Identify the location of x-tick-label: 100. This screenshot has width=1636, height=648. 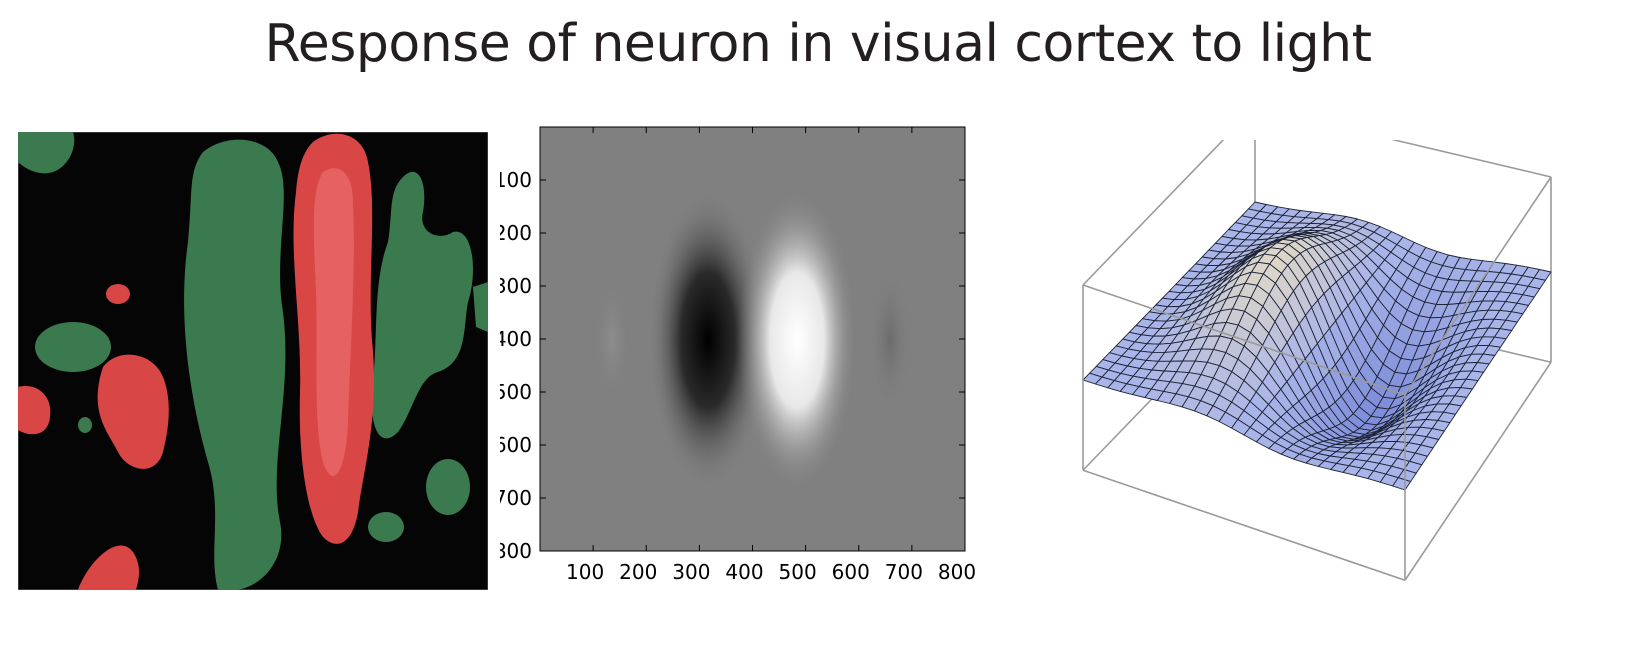
(585, 572).